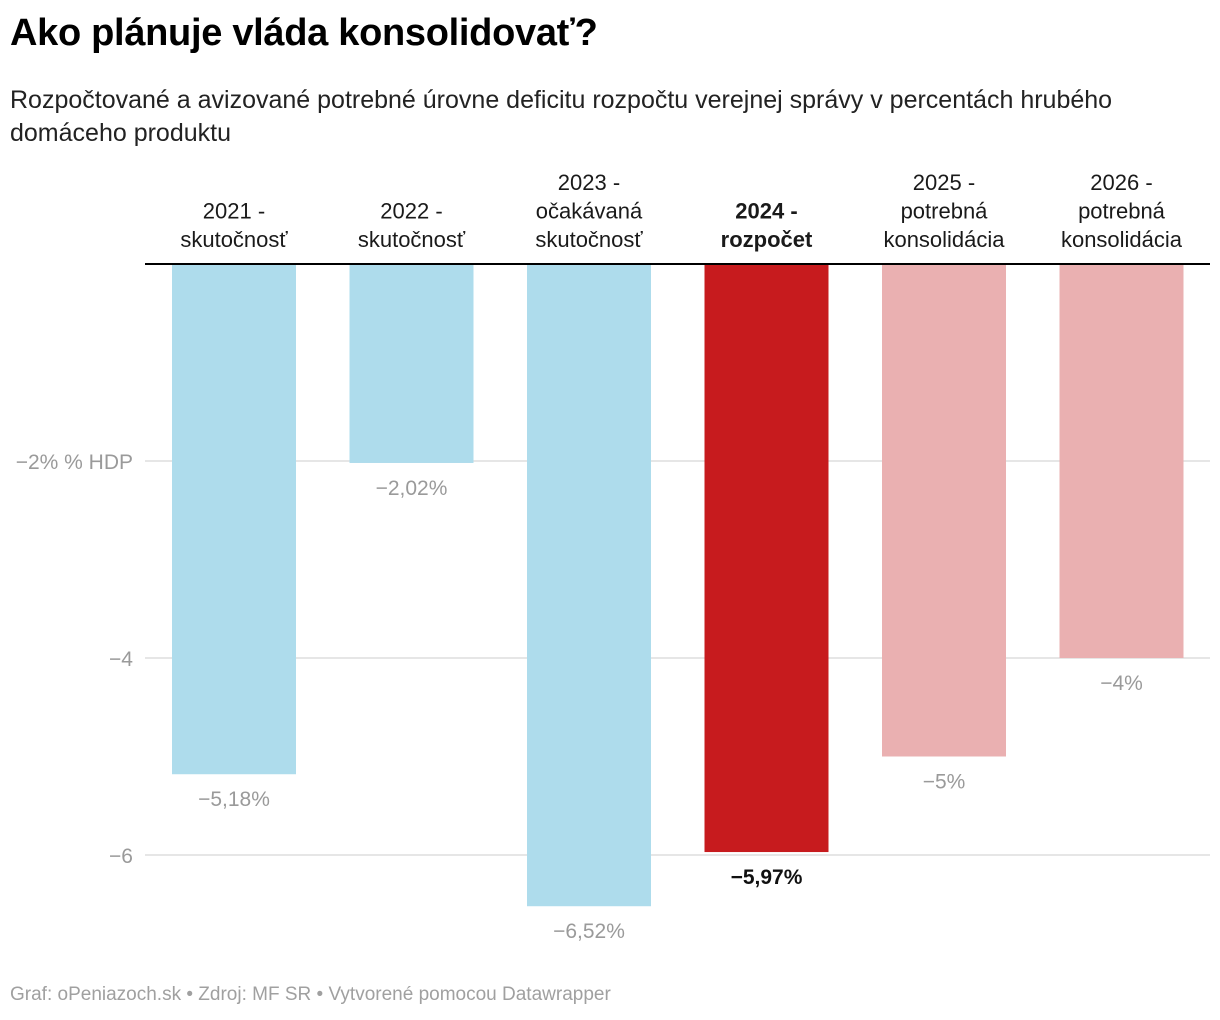 The width and height of the screenshot is (1220, 1020). I want to click on bar-value-label: −5%, so click(944, 782).